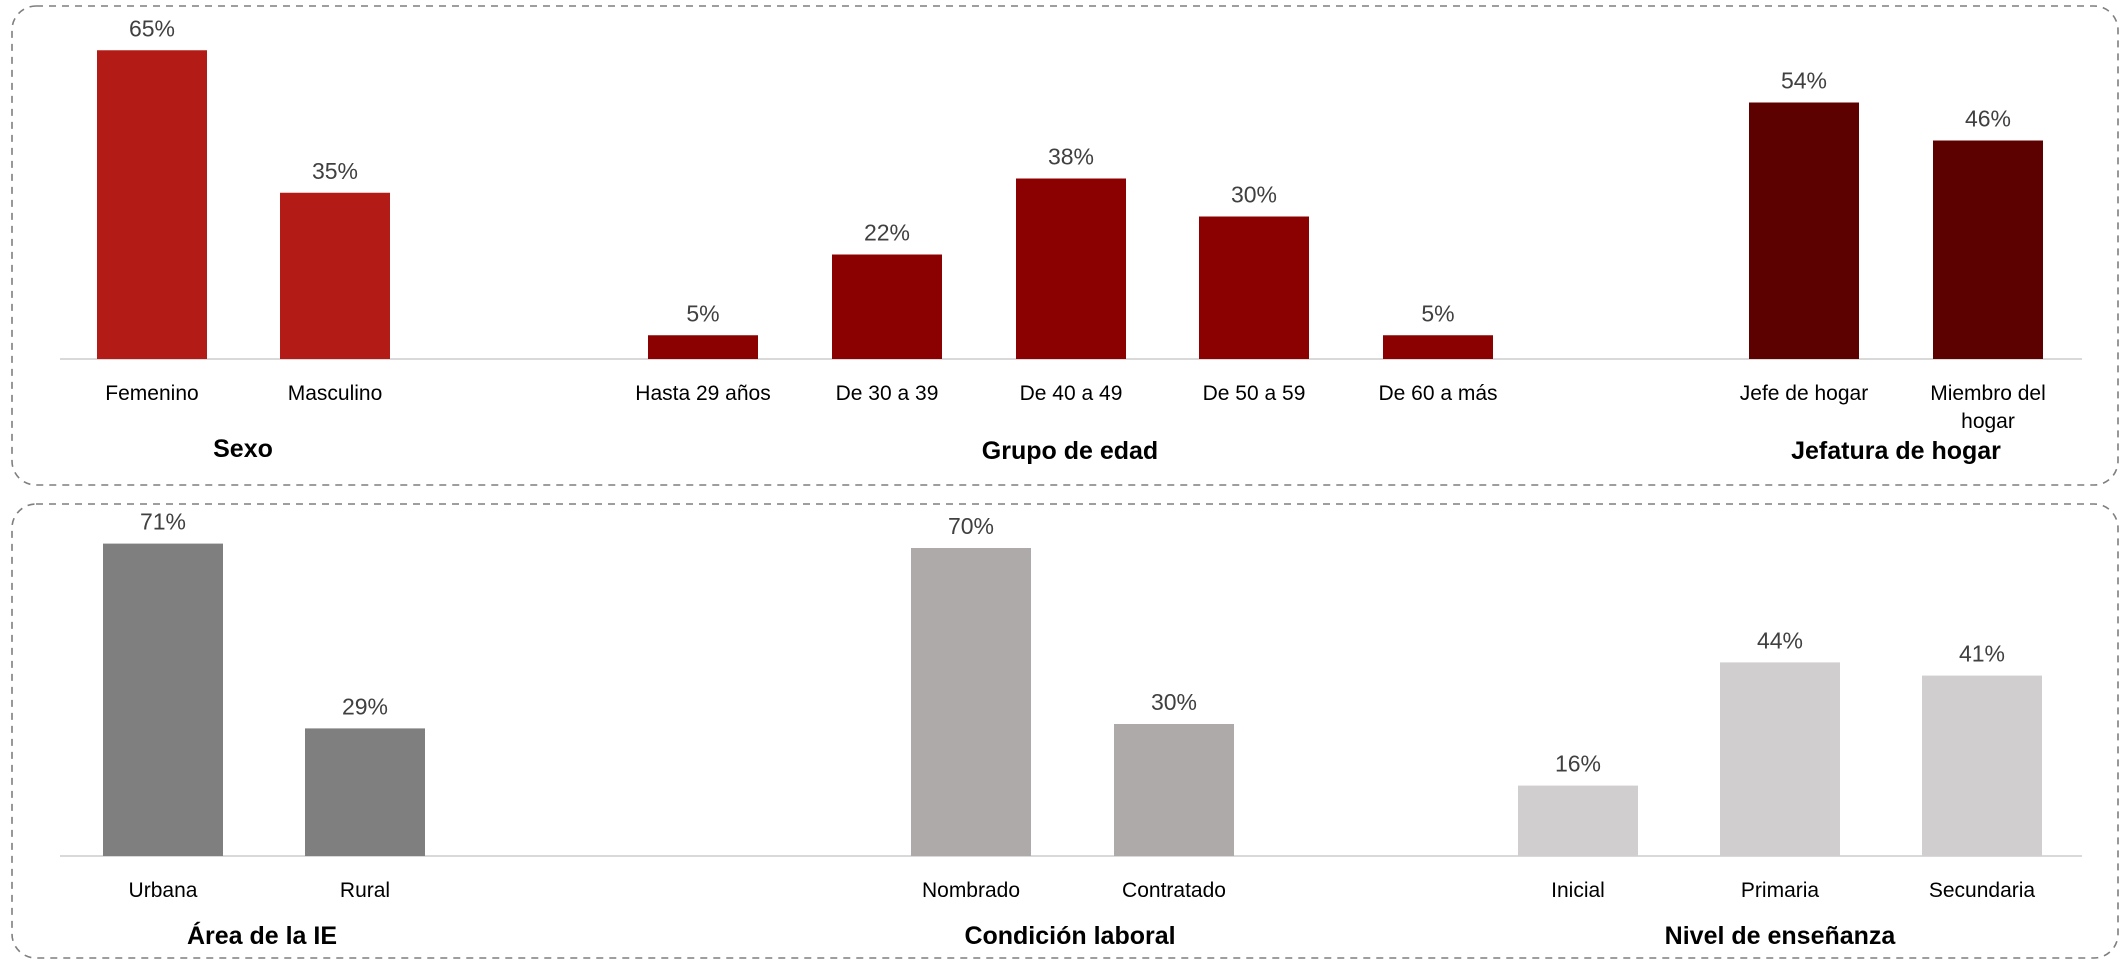 Image resolution: width=2123 pixels, height=962 pixels. I want to click on chart-title: Grupo de edad, so click(1070, 451).